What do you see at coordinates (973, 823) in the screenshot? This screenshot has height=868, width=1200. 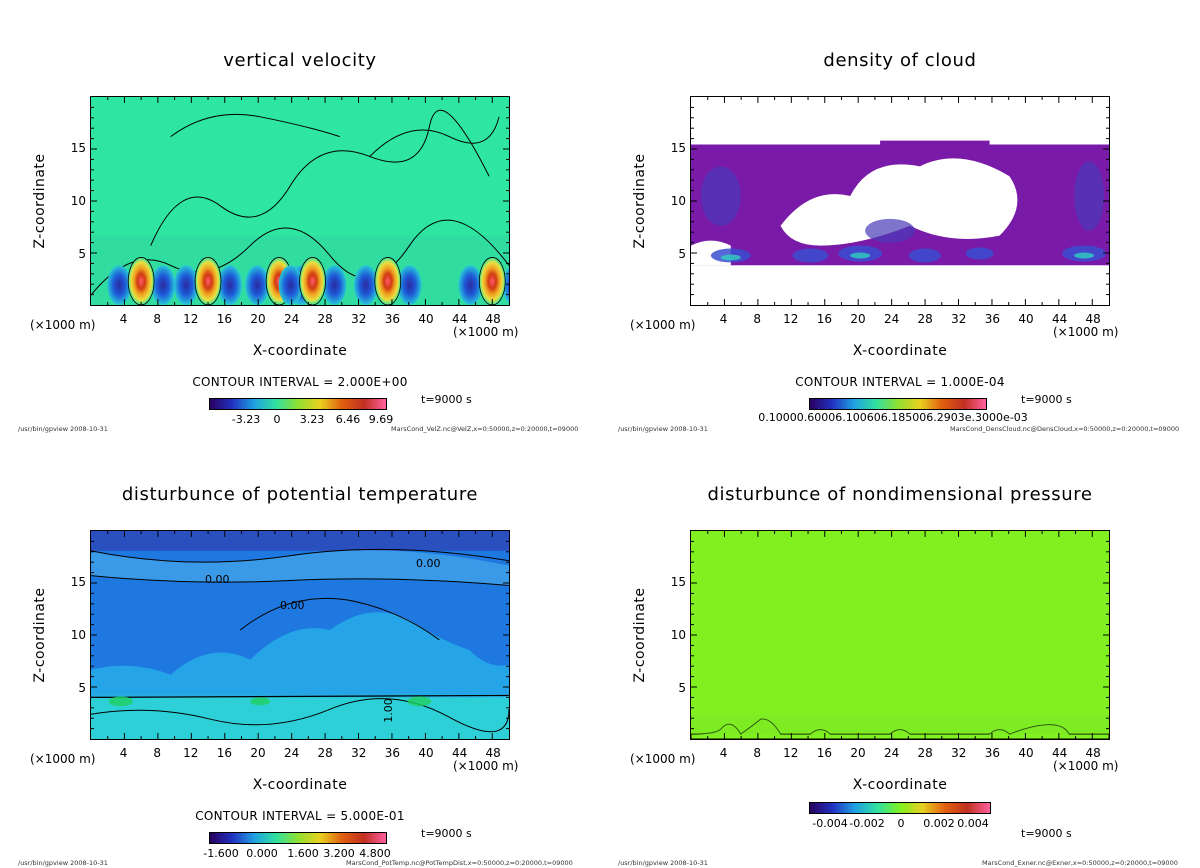 I see `colorbar-label: 0.004` at bounding box center [973, 823].